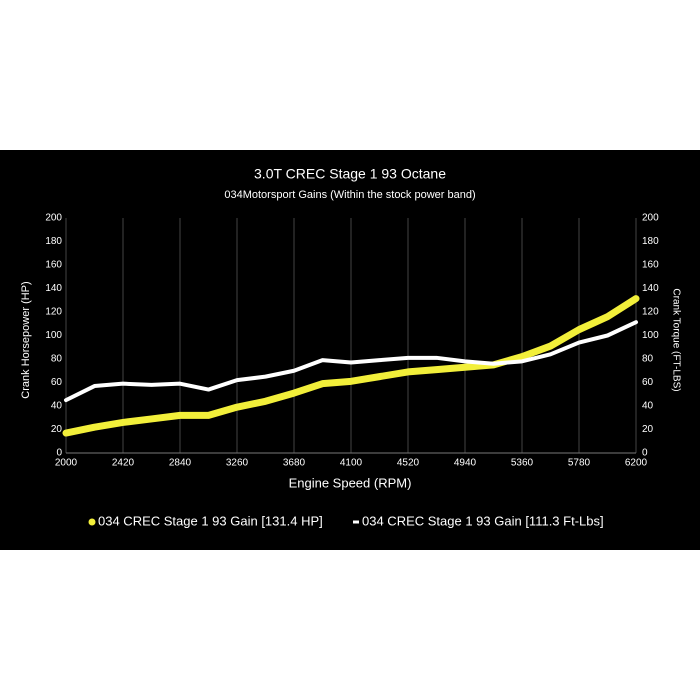 The width and height of the screenshot is (700, 700). What do you see at coordinates (465, 463) in the screenshot?
I see `x-tick-label: 4940` at bounding box center [465, 463].